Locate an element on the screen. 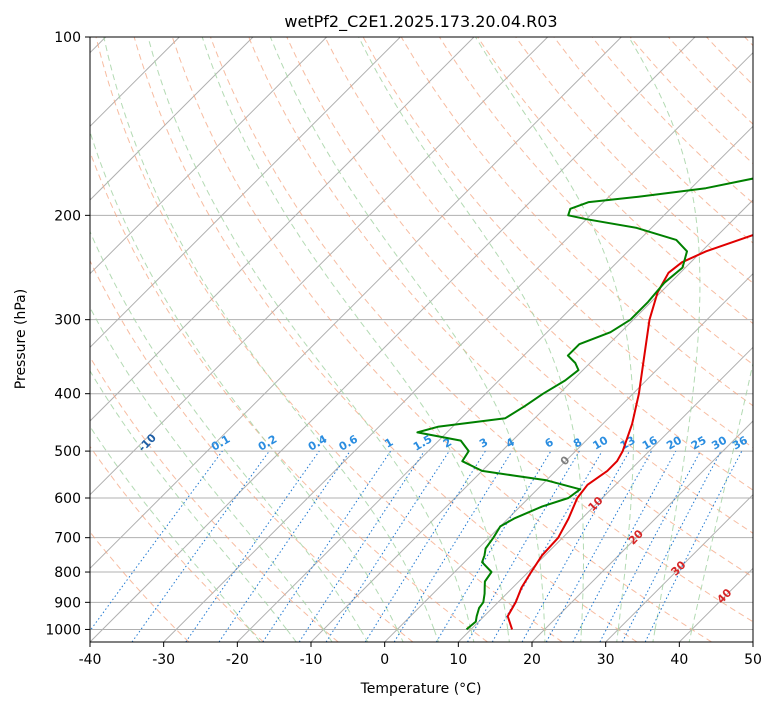 The width and height of the screenshot is (775, 708). x-tick-label: 20 is located at coordinates (532, 660).